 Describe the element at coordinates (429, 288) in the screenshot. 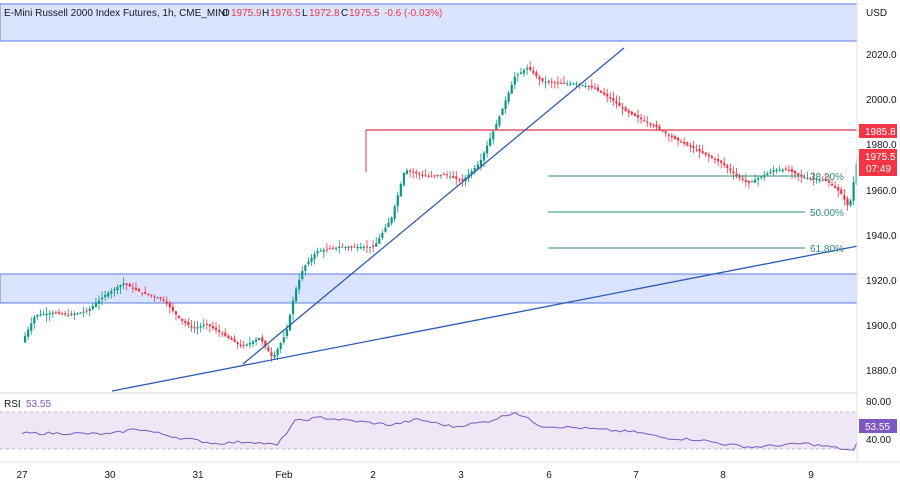

I see `demand-zone` at that location.